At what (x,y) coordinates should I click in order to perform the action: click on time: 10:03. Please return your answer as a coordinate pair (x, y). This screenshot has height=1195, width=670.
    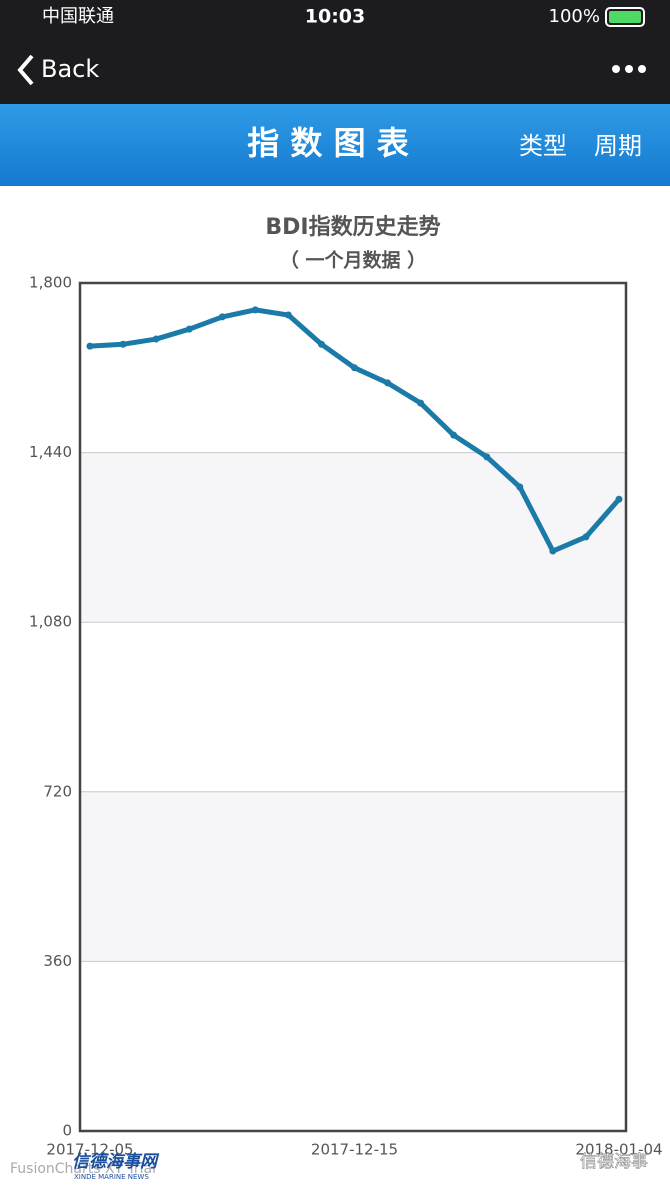
    Looking at the image, I should click on (335, 17).